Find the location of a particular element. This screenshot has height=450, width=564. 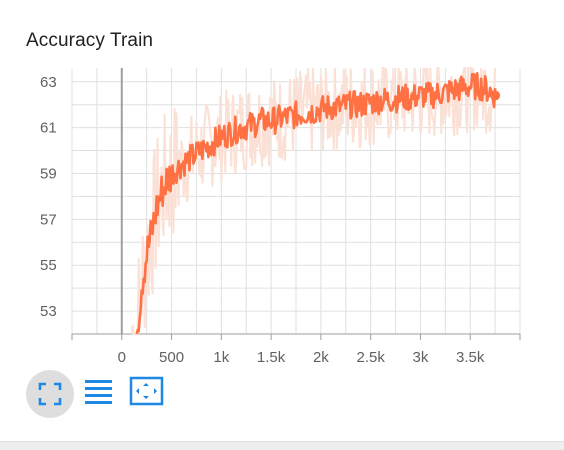

x-tick-label: 500 is located at coordinates (171, 357).